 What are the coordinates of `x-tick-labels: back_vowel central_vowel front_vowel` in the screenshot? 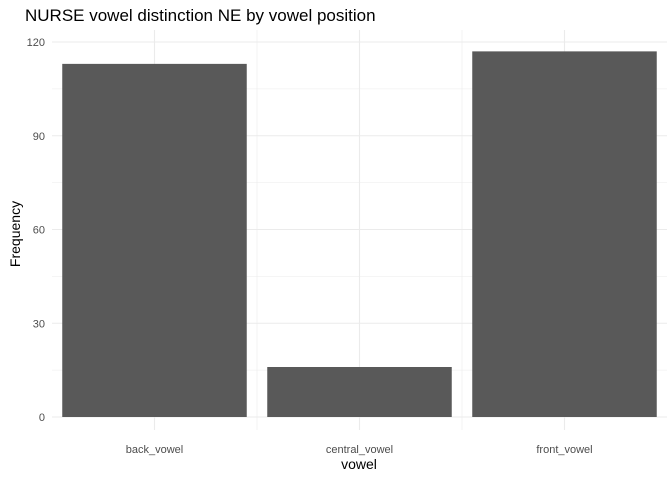 It's located at (359, 450).